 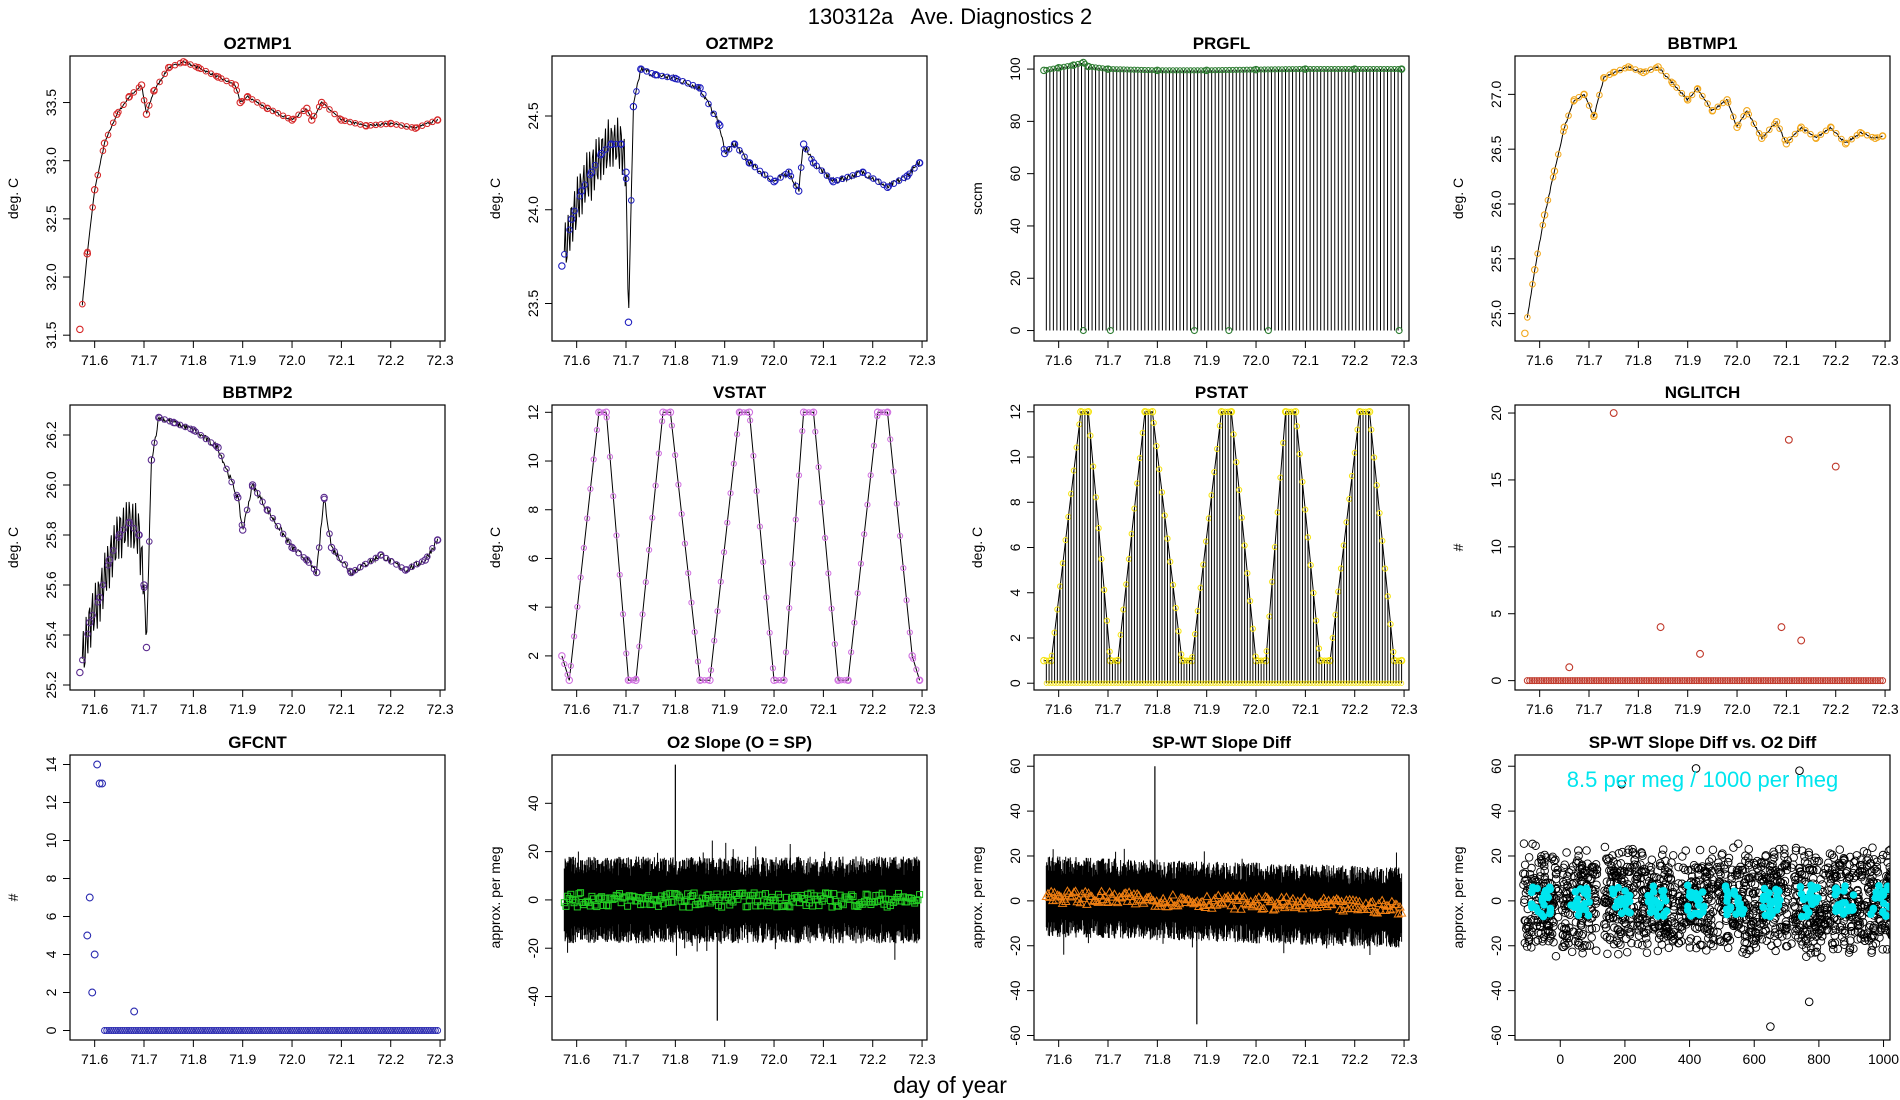 I want to click on series-line-bbtmp2, so click(x=260, y=541).